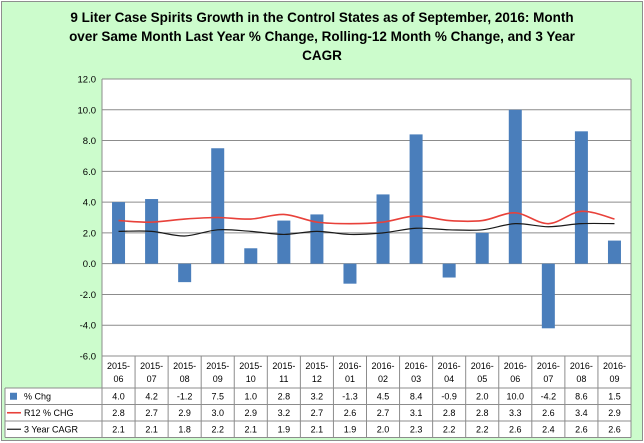 The height and width of the screenshot is (443, 644). Describe the element at coordinates (185, 396) in the screenshot. I see `data-label: -1.2` at that location.